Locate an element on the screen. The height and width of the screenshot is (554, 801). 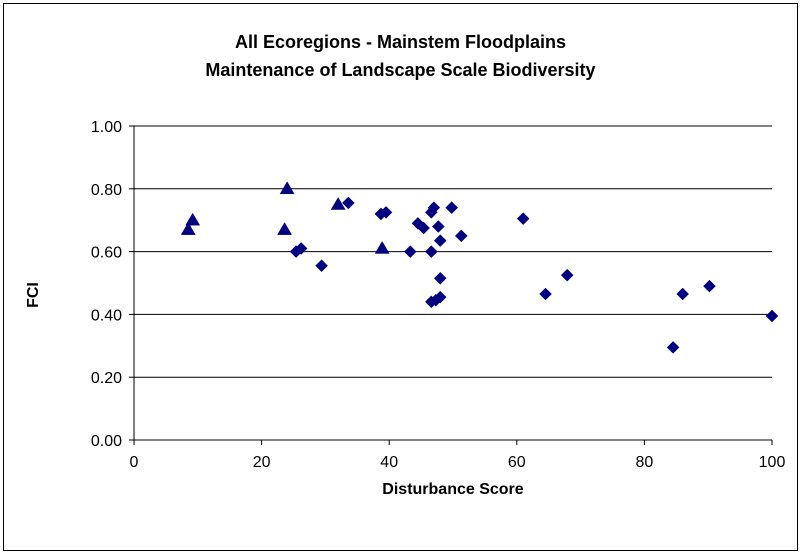
x-tick-label: 0 is located at coordinates (134, 462).